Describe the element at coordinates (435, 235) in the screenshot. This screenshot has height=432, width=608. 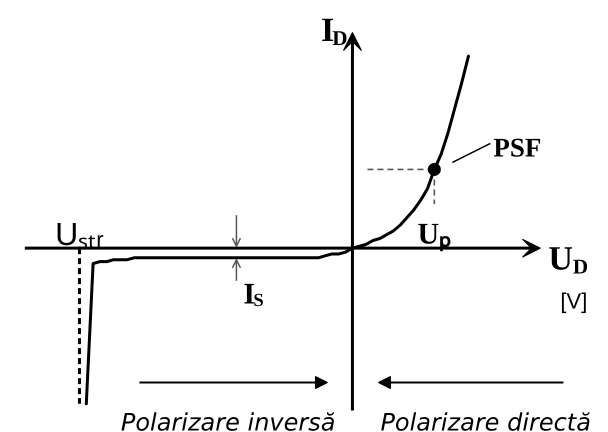
I see `x-tick-label: Uₚ` at that location.